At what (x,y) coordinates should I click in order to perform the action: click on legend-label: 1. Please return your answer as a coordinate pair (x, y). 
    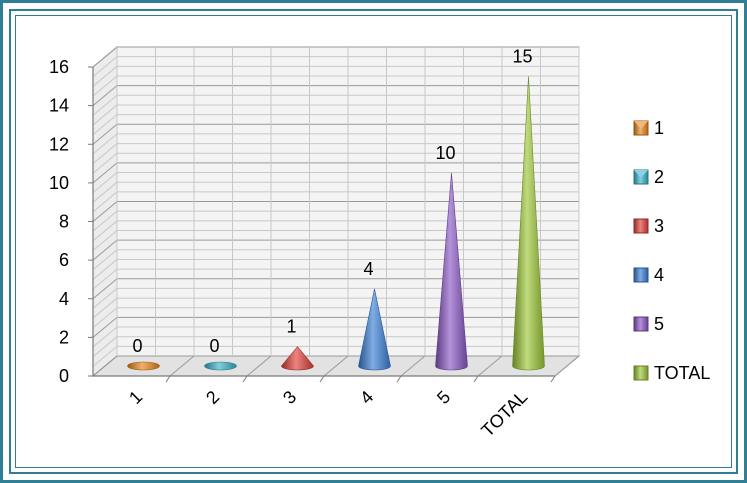
    Looking at the image, I should click on (659, 128).